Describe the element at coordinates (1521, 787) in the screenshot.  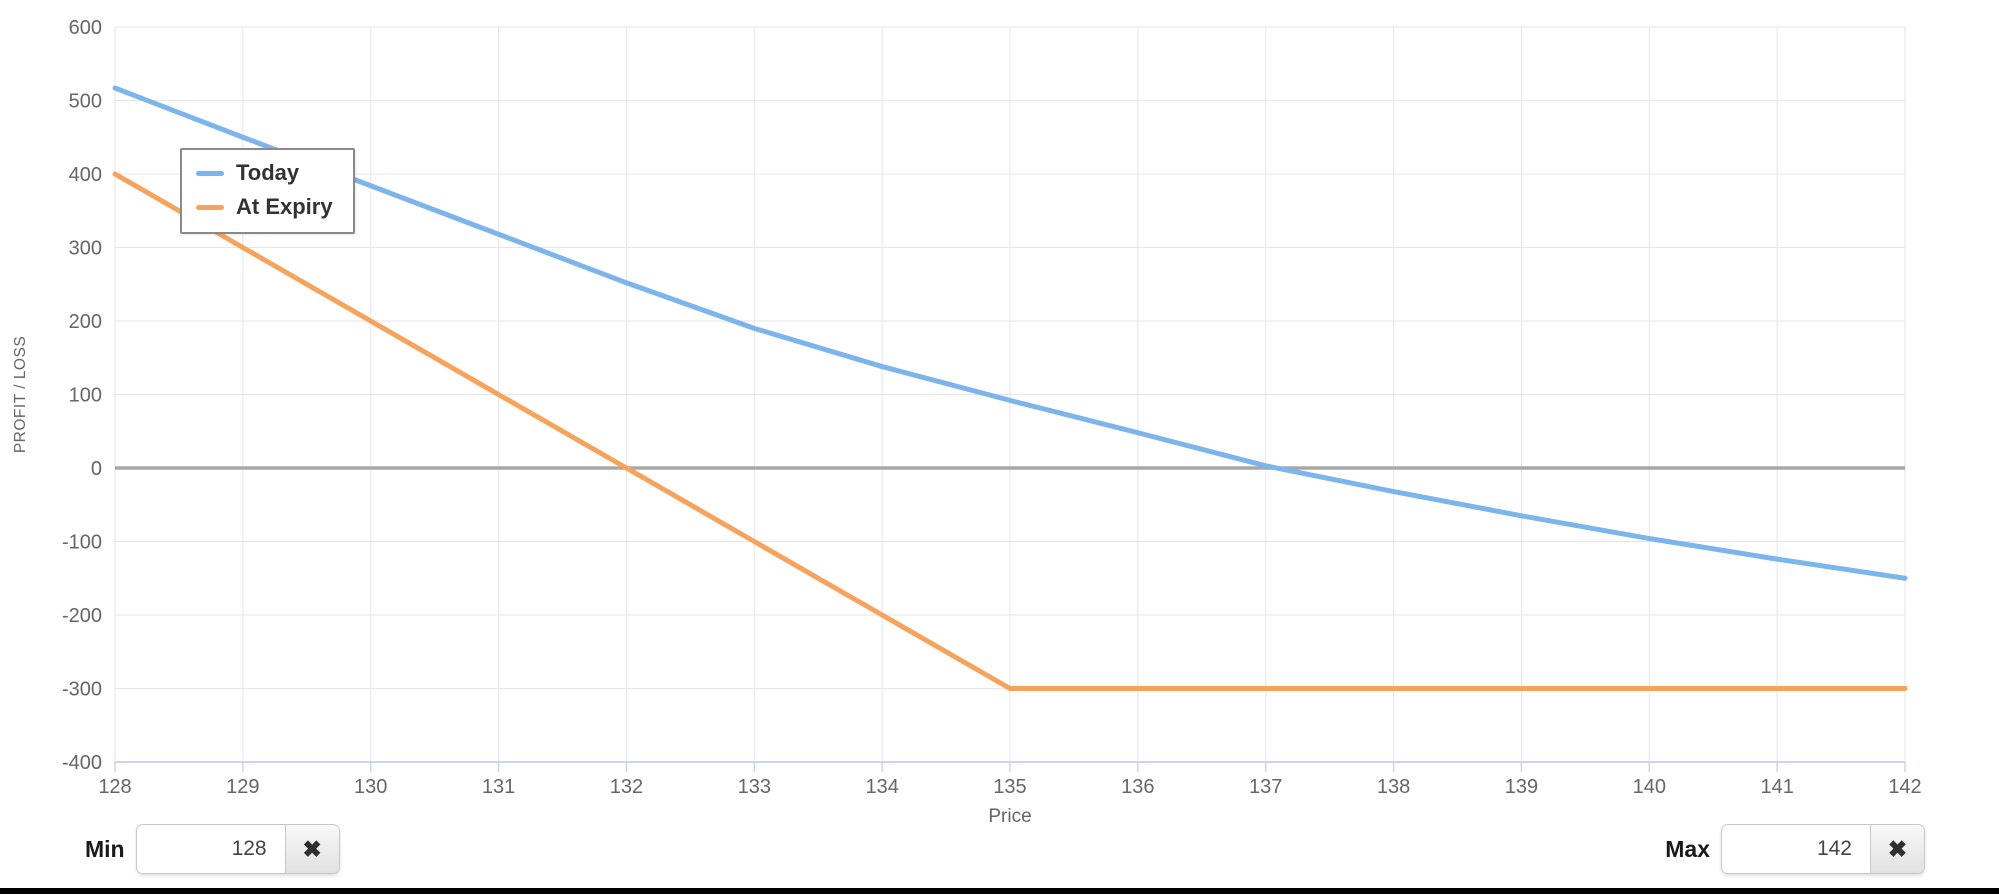
I see `x-tick-label: 139` at that location.